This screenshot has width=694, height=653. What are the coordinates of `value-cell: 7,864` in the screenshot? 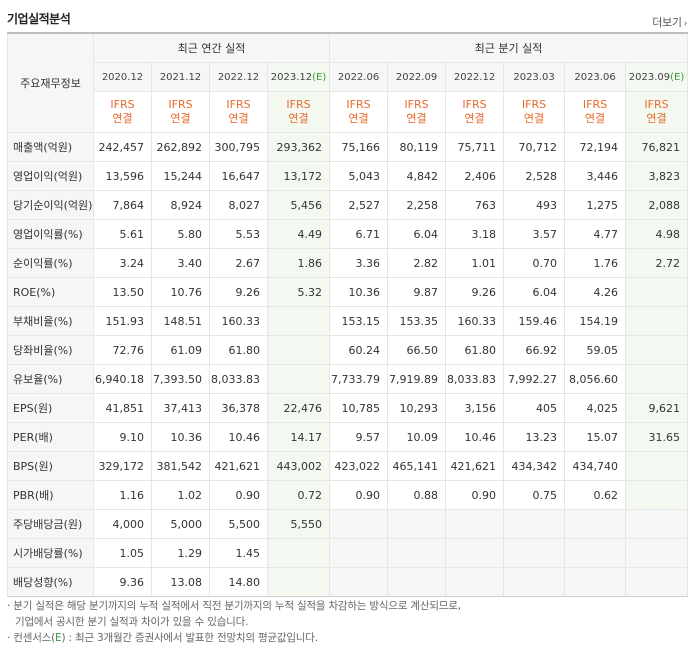 It's located at (122, 205).